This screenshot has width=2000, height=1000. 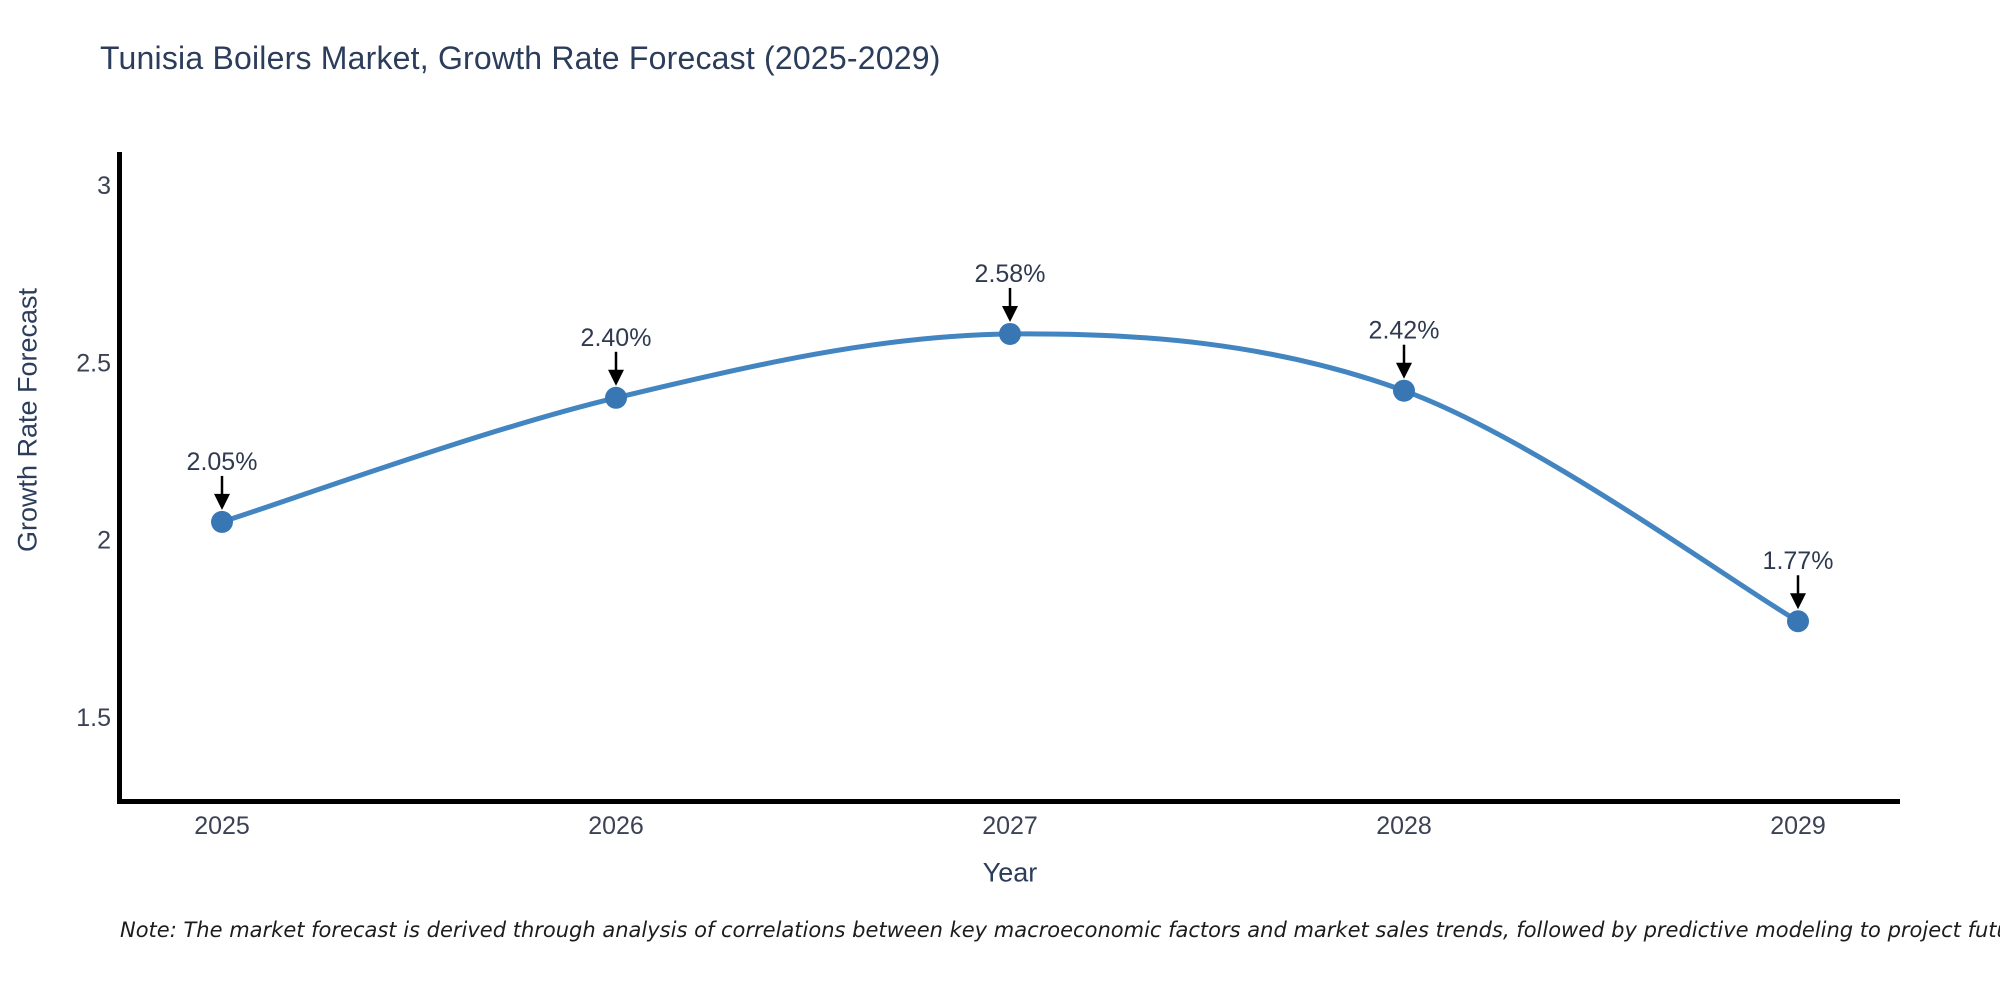 What do you see at coordinates (104, 541) in the screenshot?
I see `y-tick-label: 2` at bounding box center [104, 541].